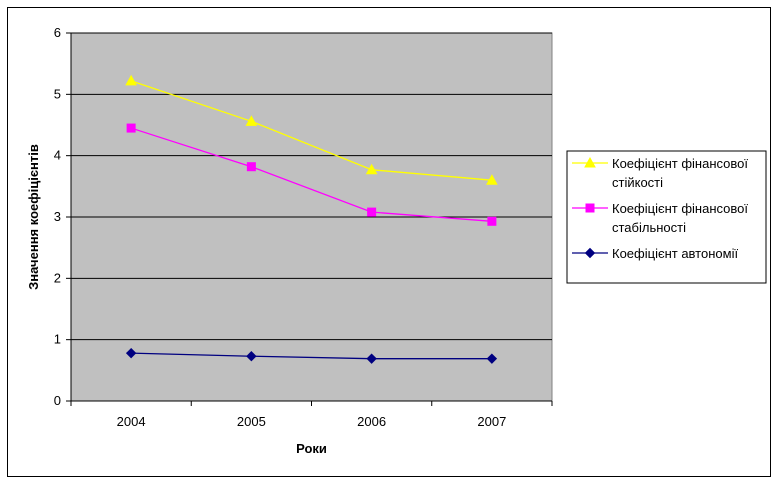 The image size is (780, 486). Describe the element at coordinates (57, 277) in the screenshot. I see `y-tick-label: 2` at that location.